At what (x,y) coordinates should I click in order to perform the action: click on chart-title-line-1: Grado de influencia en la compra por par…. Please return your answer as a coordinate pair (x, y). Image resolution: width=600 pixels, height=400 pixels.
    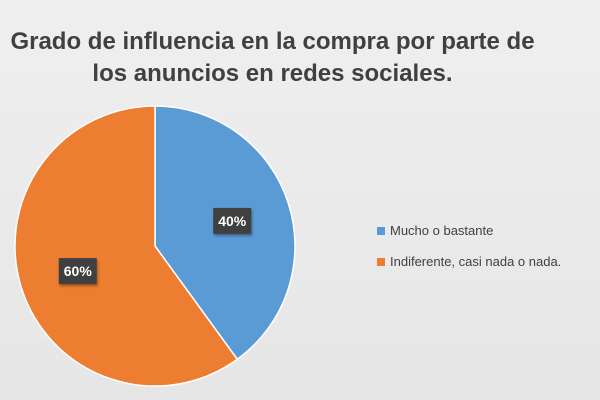
    Looking at the image, I should click on (272, 41).